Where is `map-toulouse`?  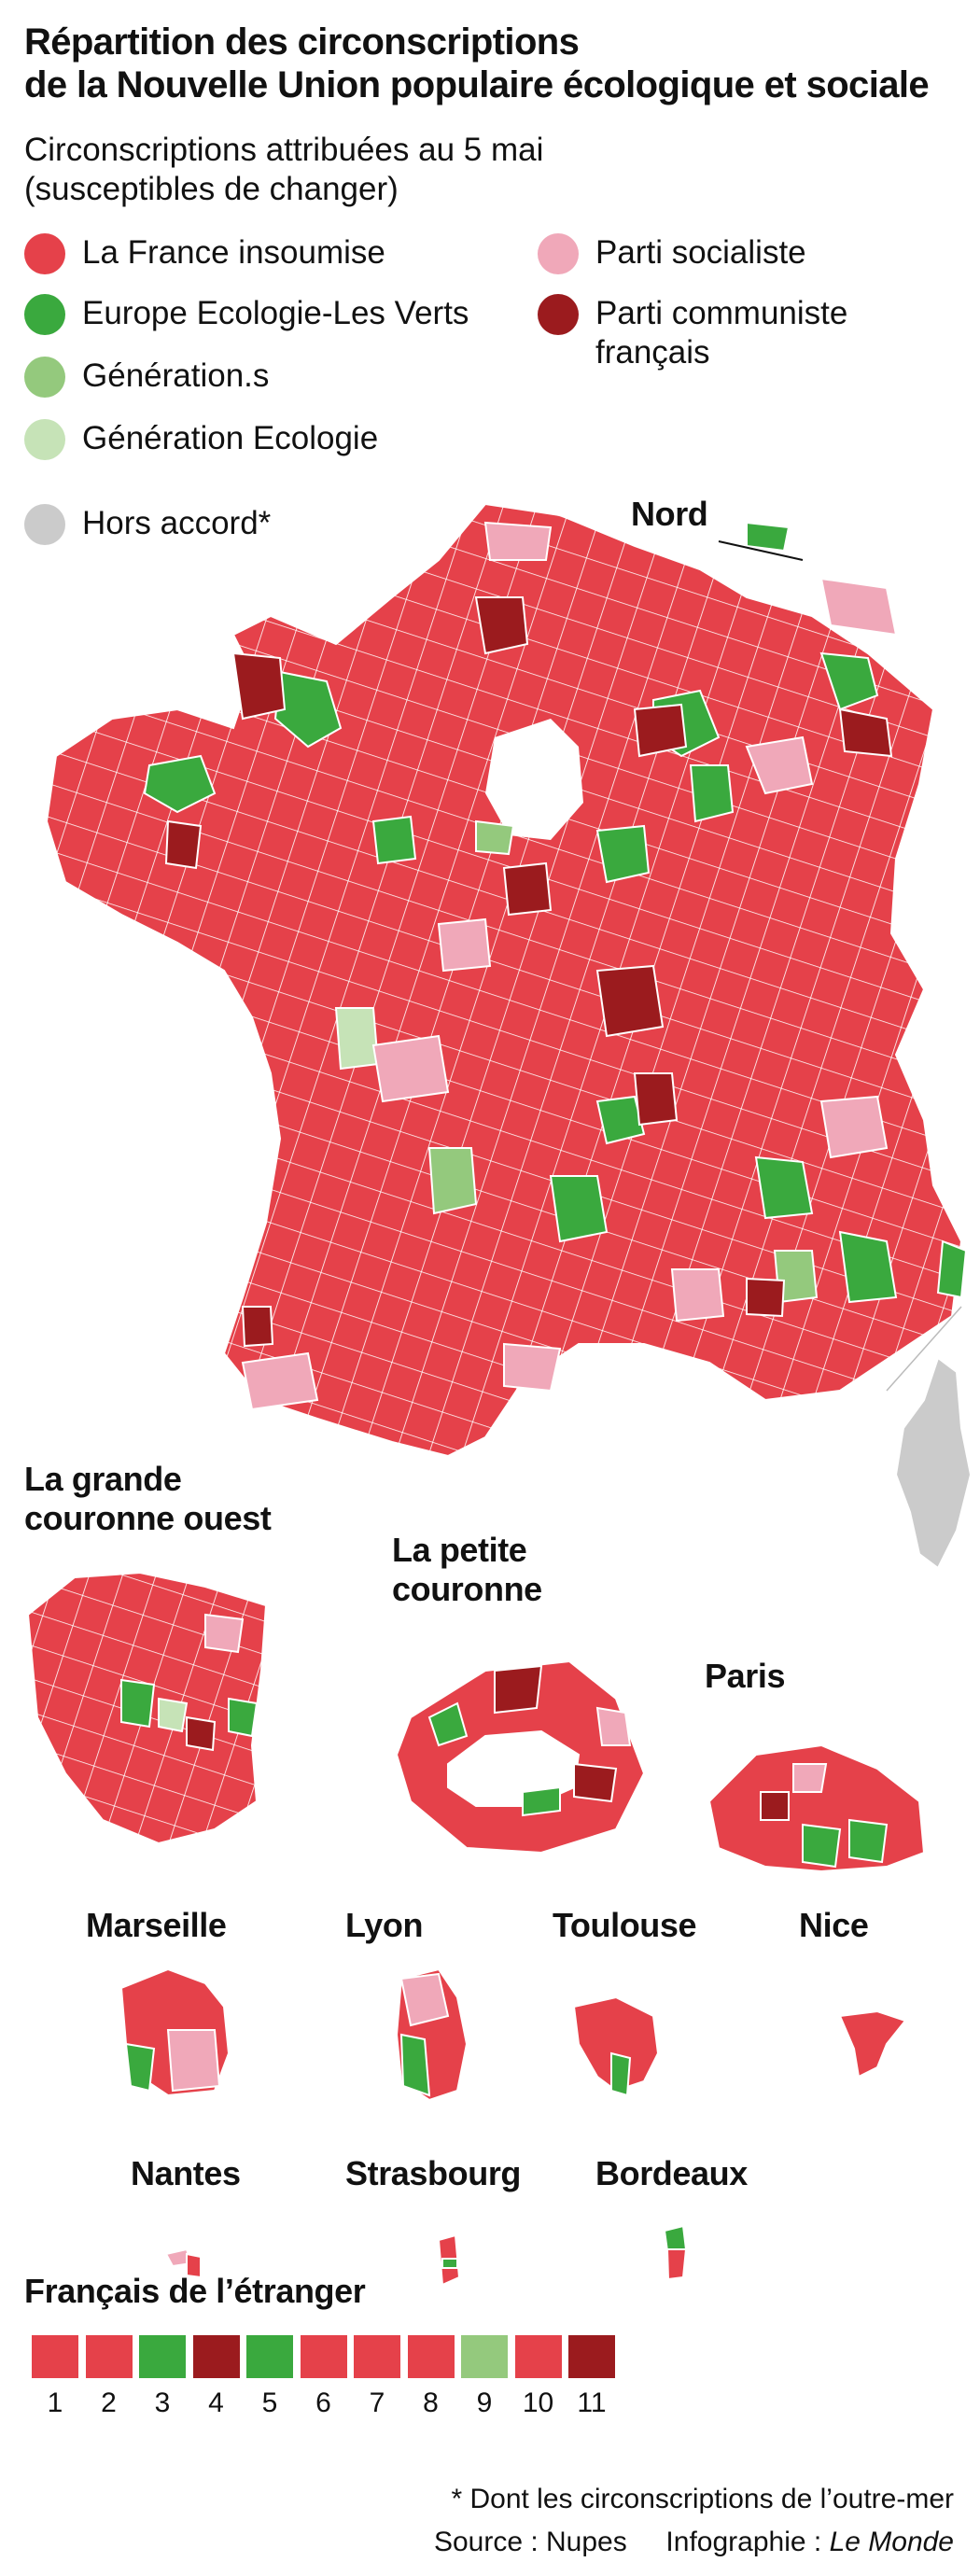
map-toulouse is located at coordinates (616, 2046).